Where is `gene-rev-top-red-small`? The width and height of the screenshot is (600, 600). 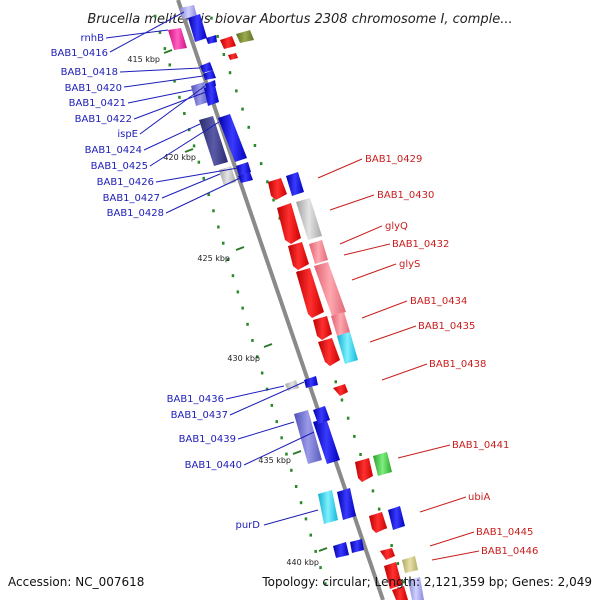 gene-rev-top-red-small is located at coordinates (233, 56).